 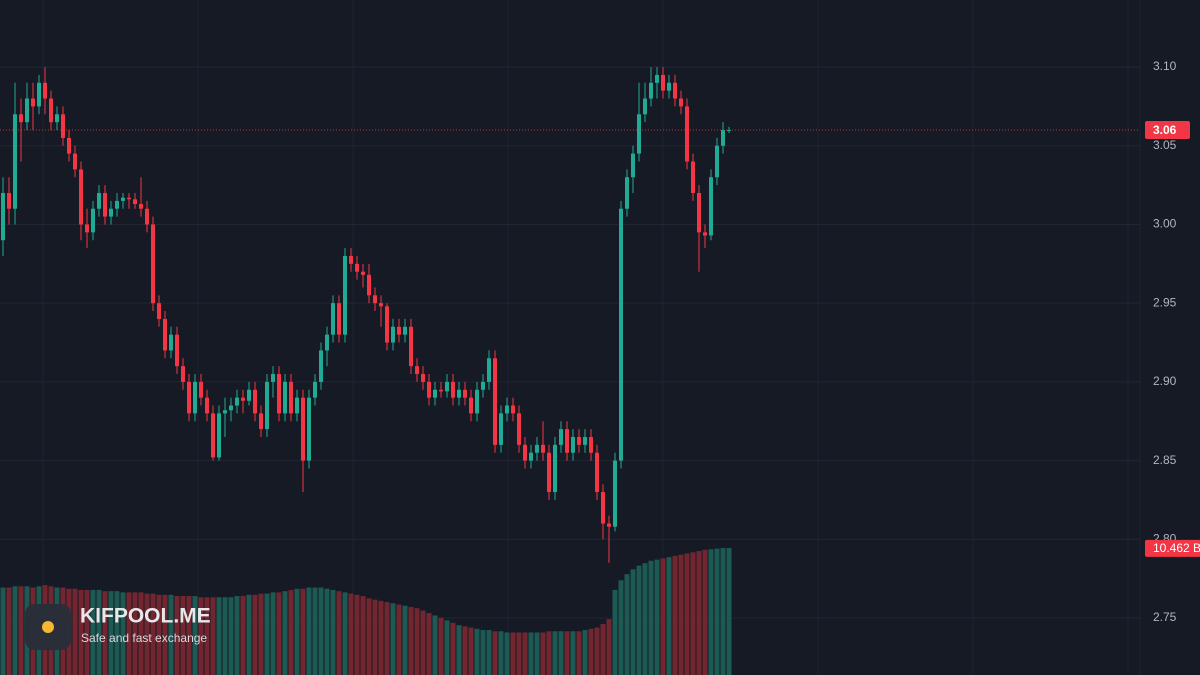 I want to click on y-tick-label: 3.00, so click(x=1165, y=224).